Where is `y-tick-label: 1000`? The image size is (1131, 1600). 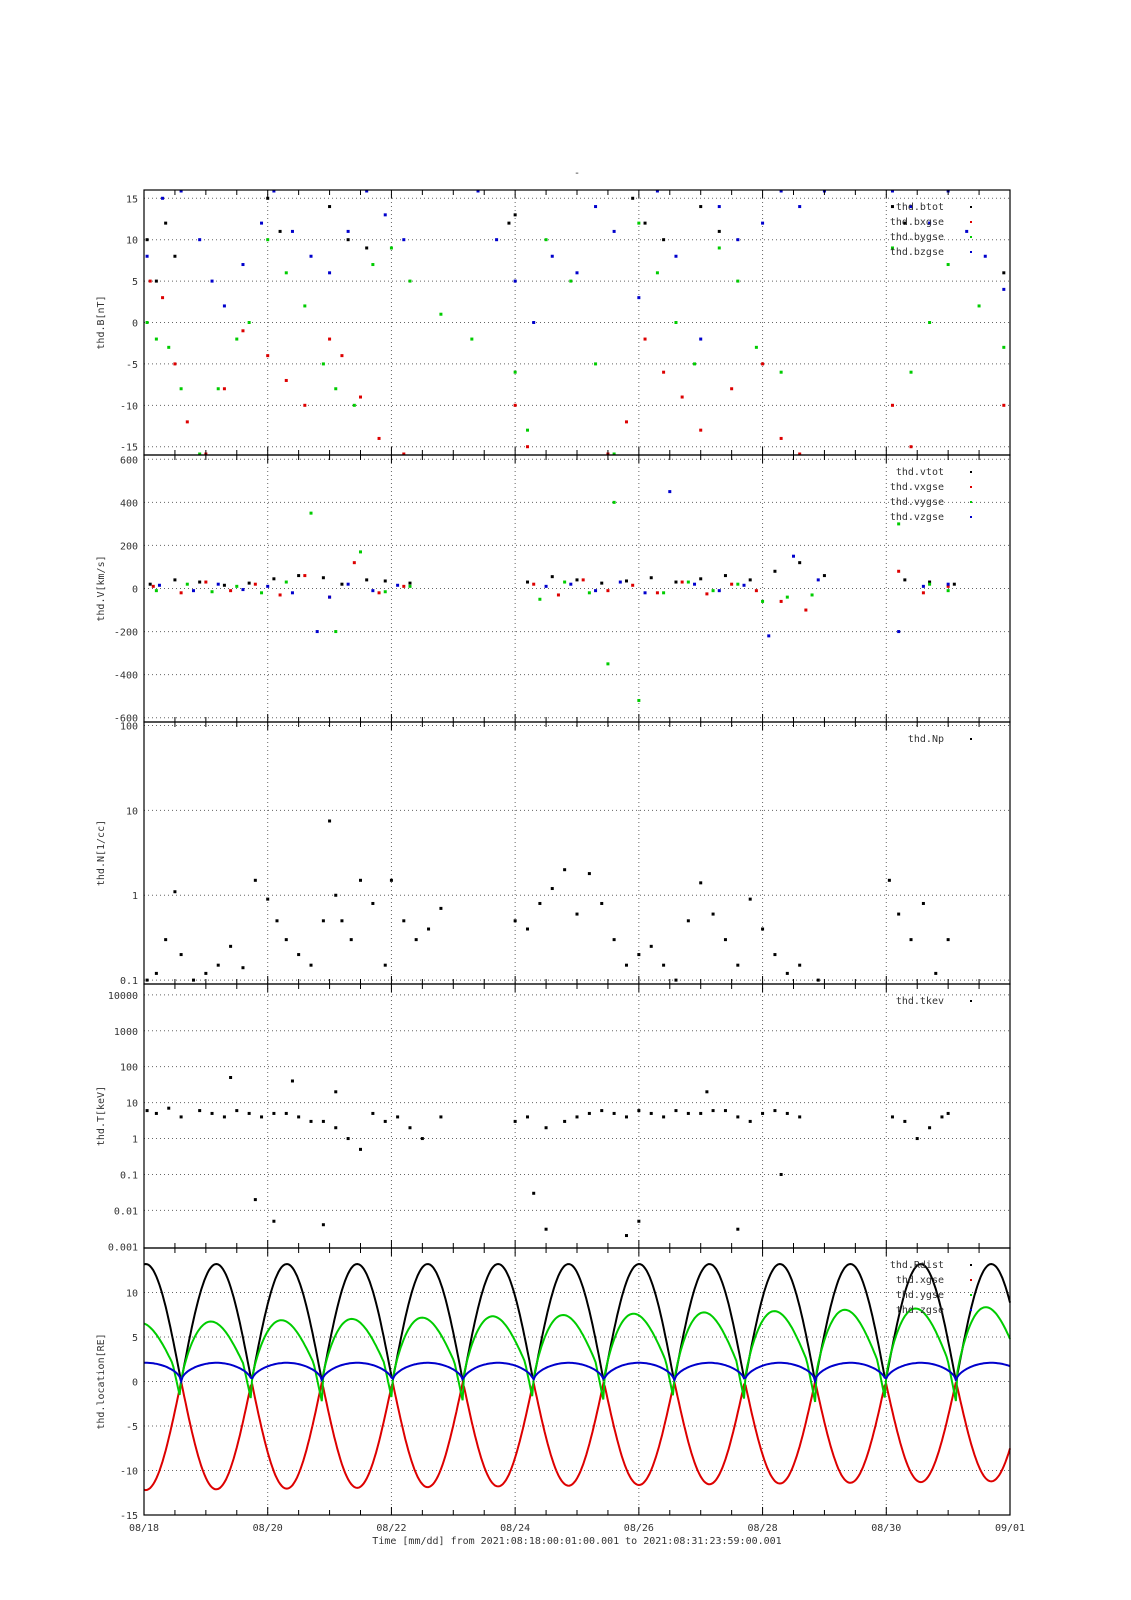 y-tick-label: 1000 is located at coordinates (126, 1032).